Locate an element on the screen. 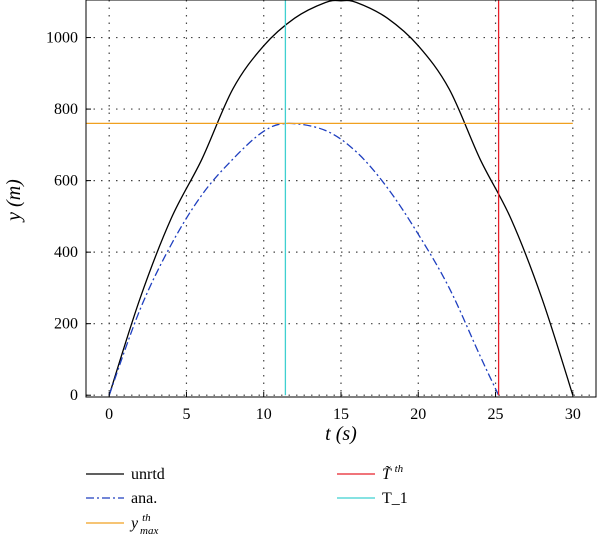  y-tick-label: 1000 is located at coordinates (62, 38).